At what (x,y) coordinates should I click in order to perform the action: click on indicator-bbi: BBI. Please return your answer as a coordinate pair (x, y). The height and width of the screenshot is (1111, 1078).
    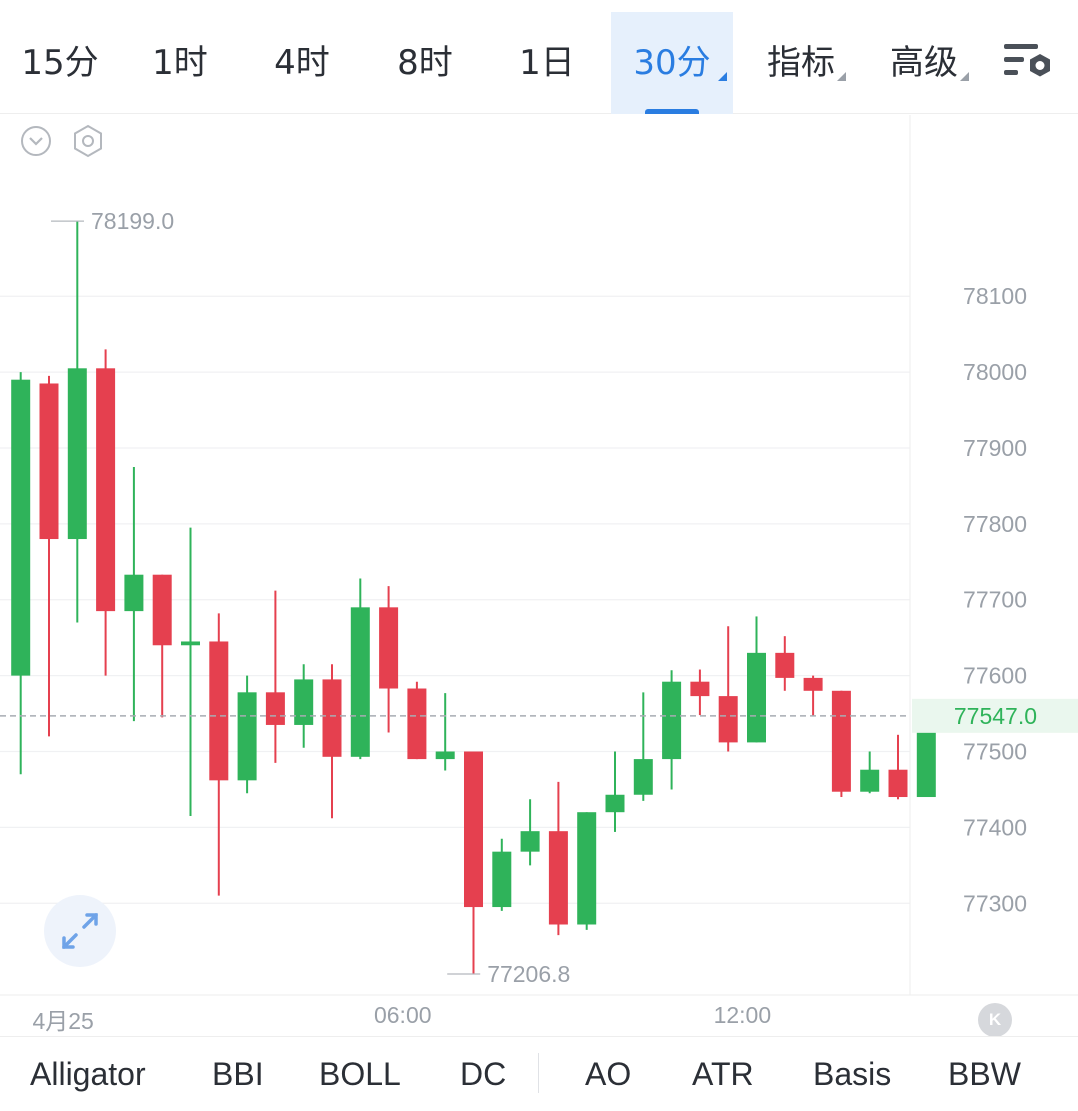
    Looking at the image, I should click on (238, 1074).